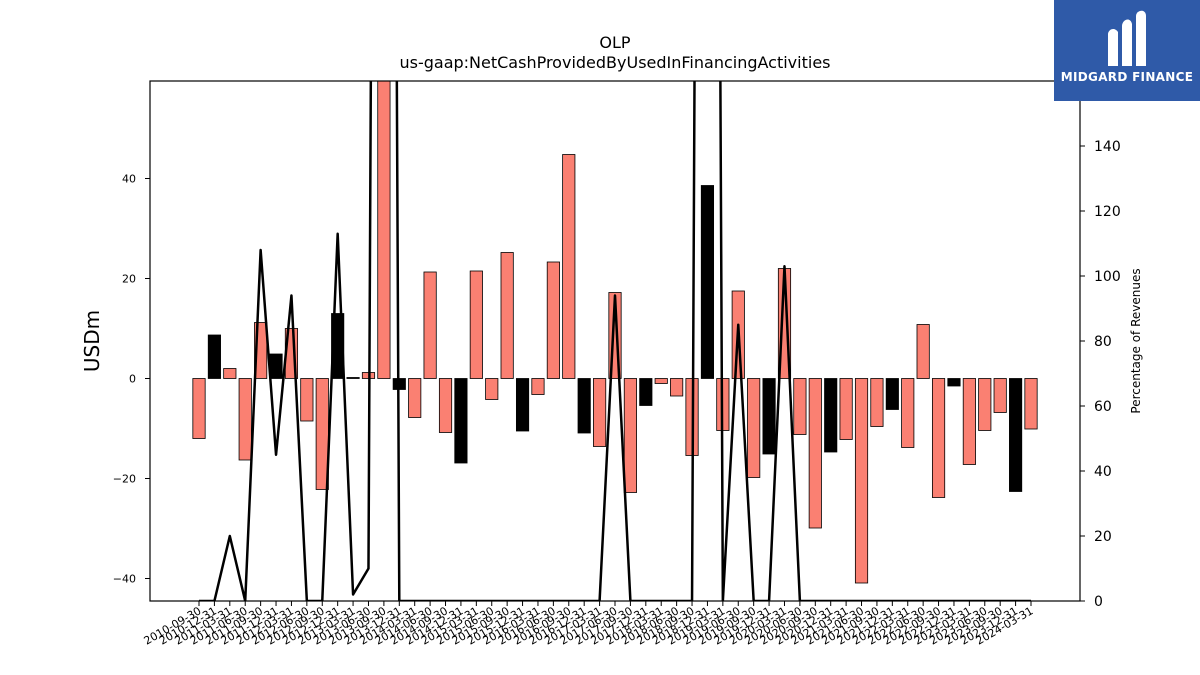 This screenshot has height=675, width=1200. What do you see at coordinates (1136, 340) in the screenshot?
I see `y-axis-label-right: Percentage of Revenues` at bounding box center [1136, 340].